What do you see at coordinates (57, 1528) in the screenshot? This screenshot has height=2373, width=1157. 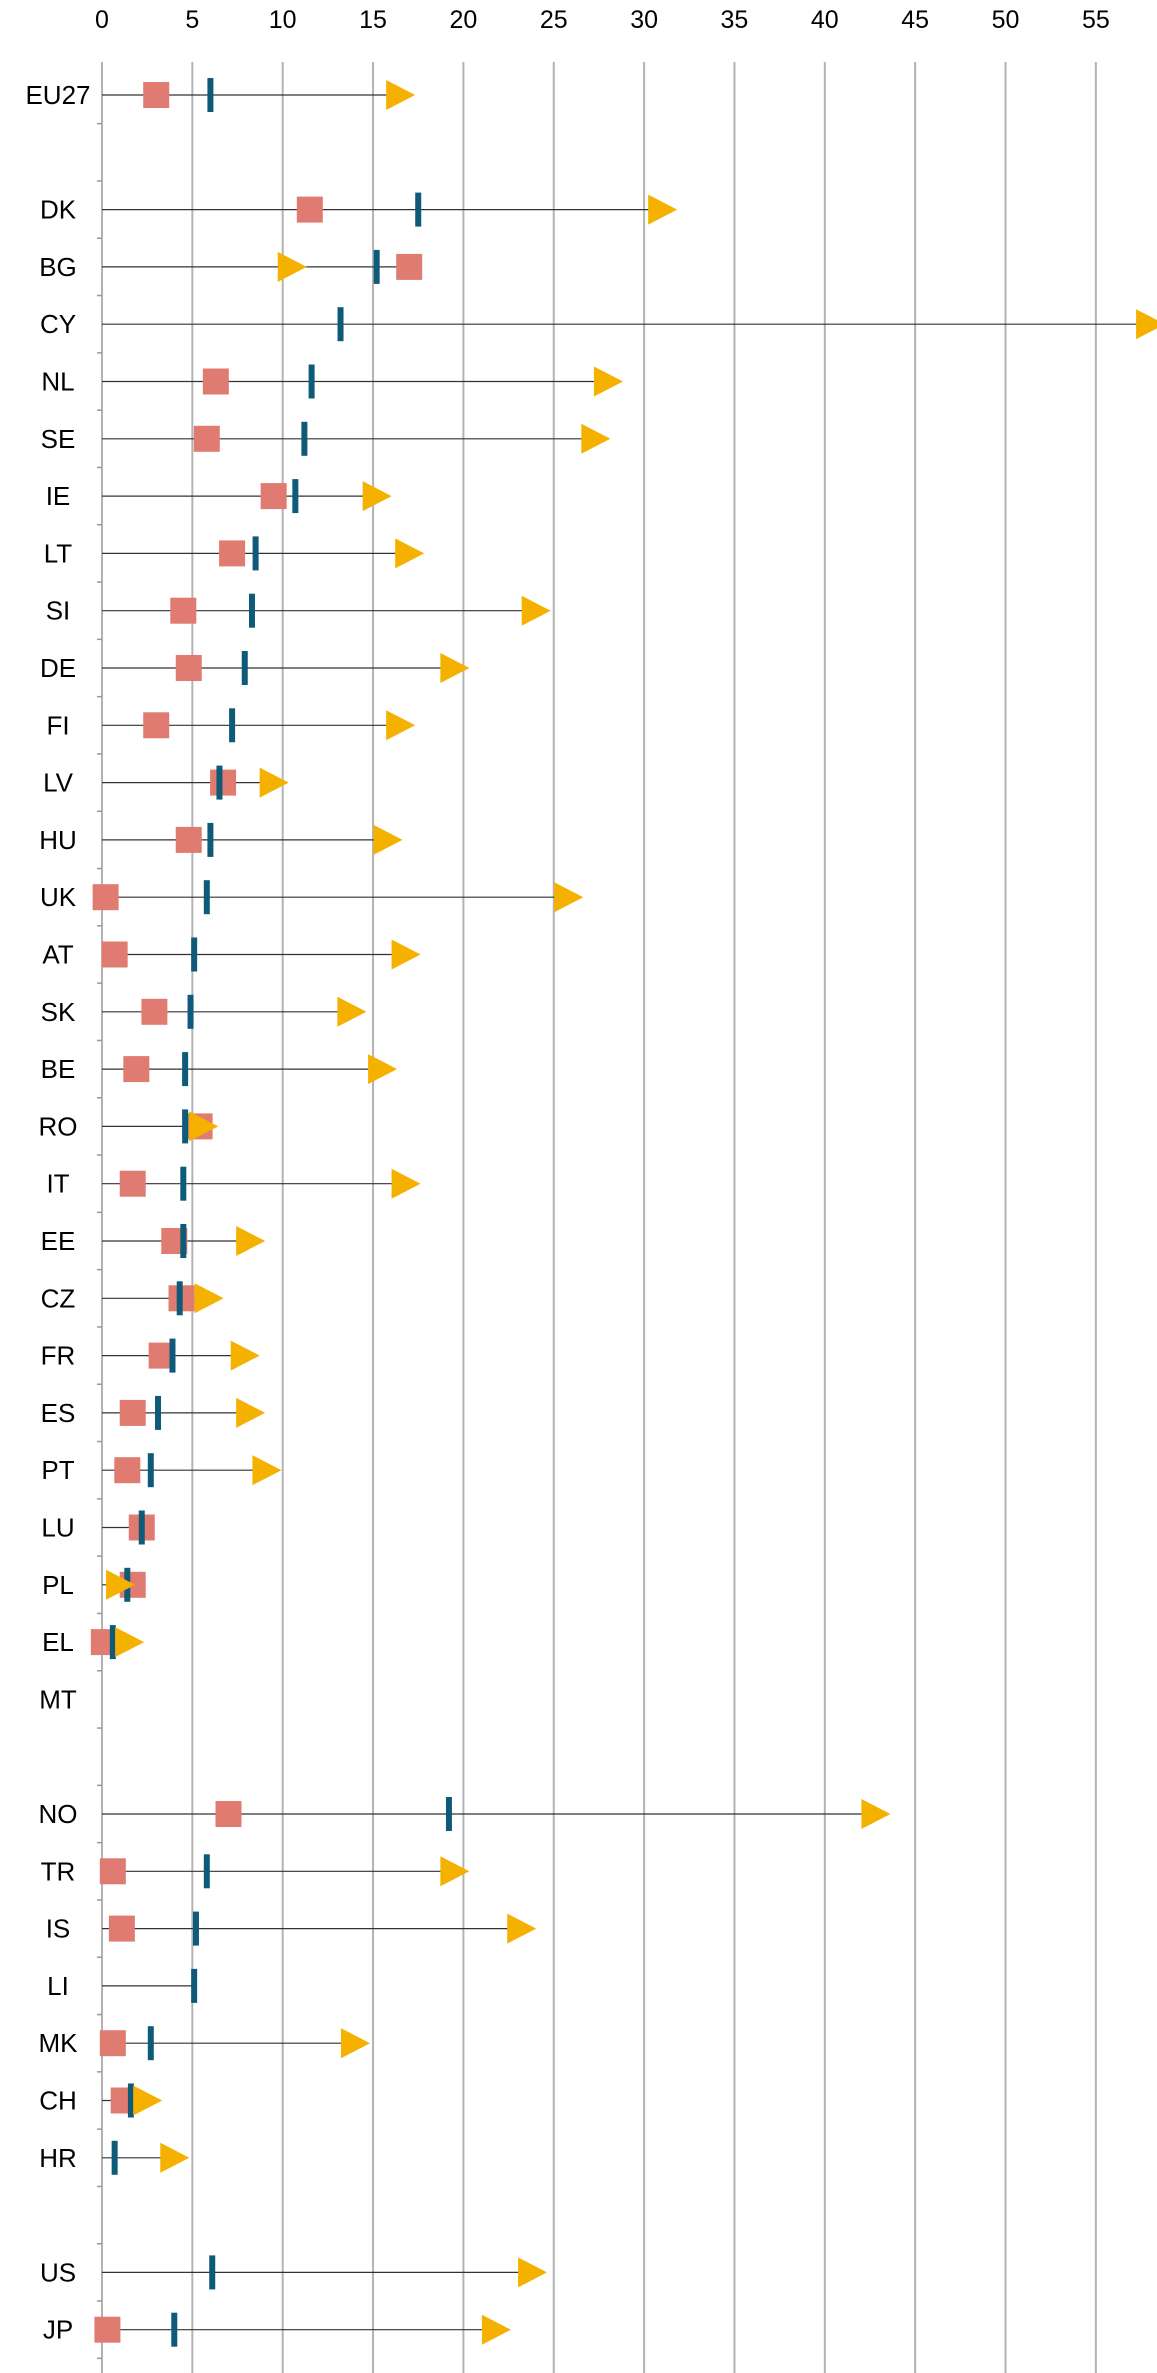 I see `category-label: LU` at bounding box center [57, 1528].